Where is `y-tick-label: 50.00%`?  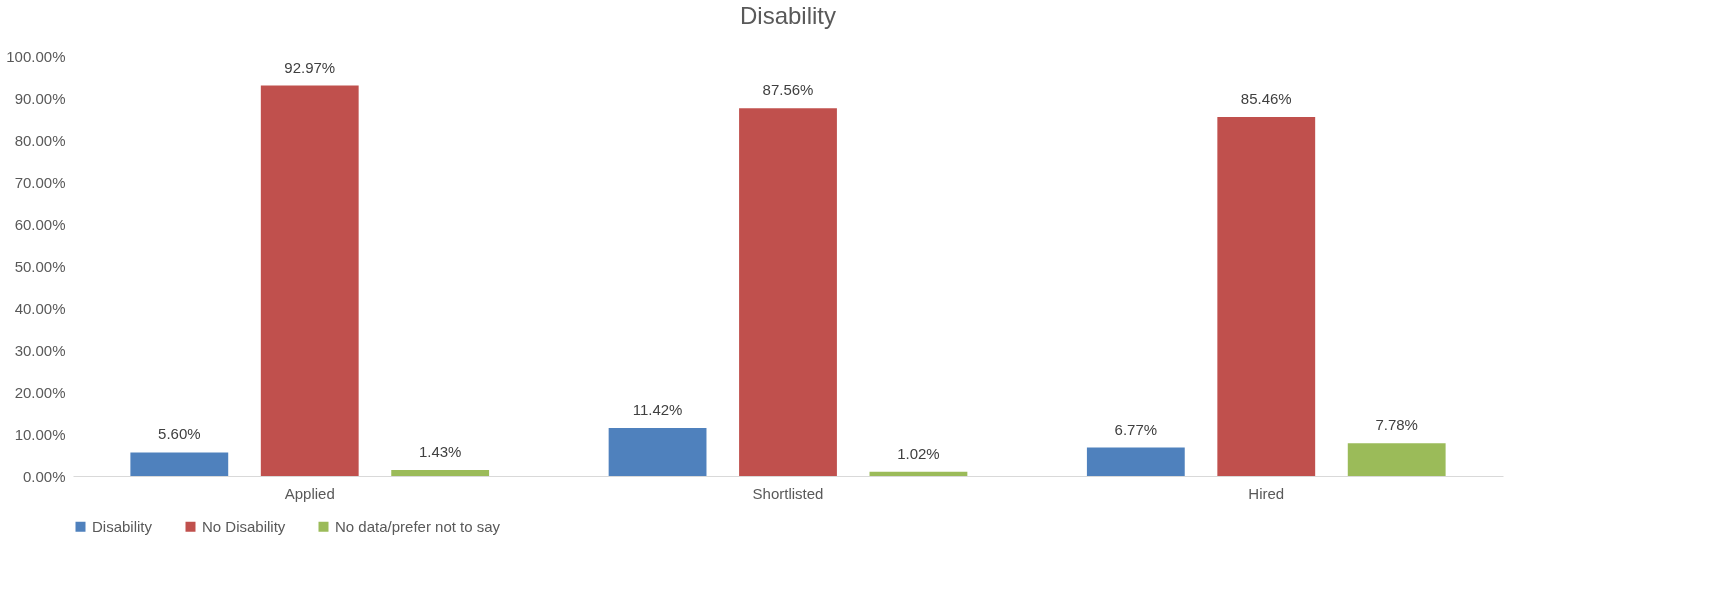
y-tick-label: 50.00% is located at coordinates (40, 266).